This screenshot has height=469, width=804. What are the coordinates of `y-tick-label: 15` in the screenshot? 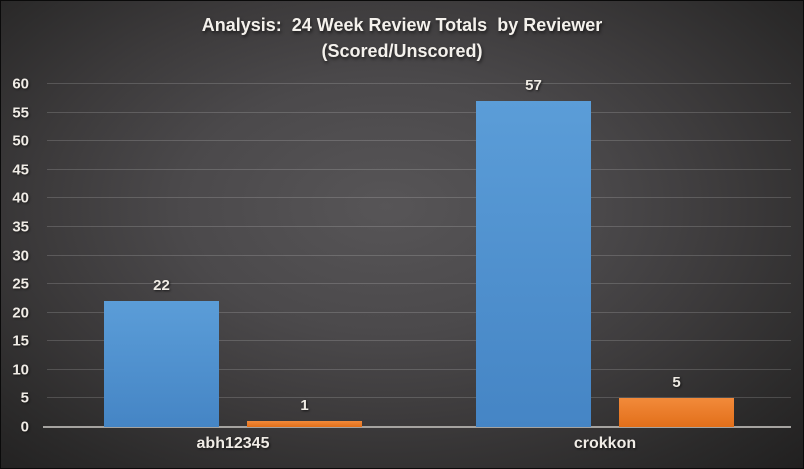 It's located at (20, 341).